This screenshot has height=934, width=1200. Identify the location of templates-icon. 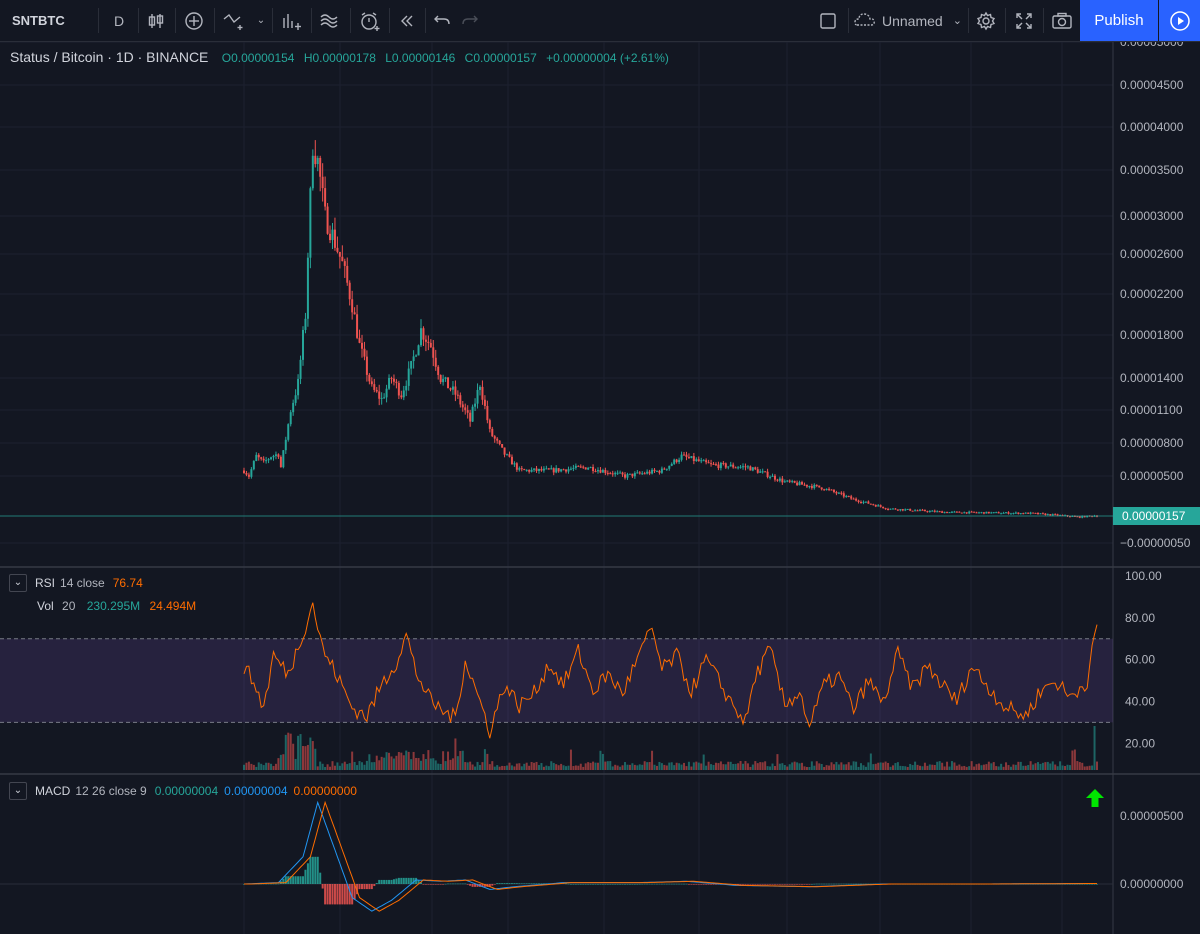
(330, 20).